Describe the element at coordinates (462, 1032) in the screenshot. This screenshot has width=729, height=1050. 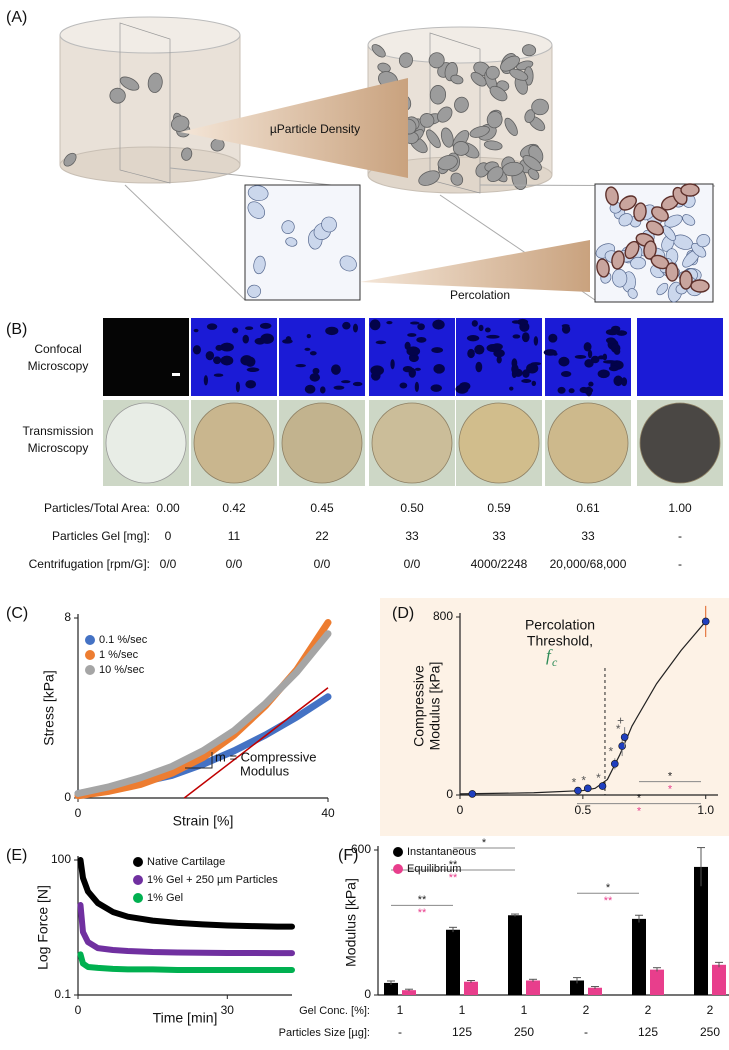
I see `x-row-value: 125` at that location.